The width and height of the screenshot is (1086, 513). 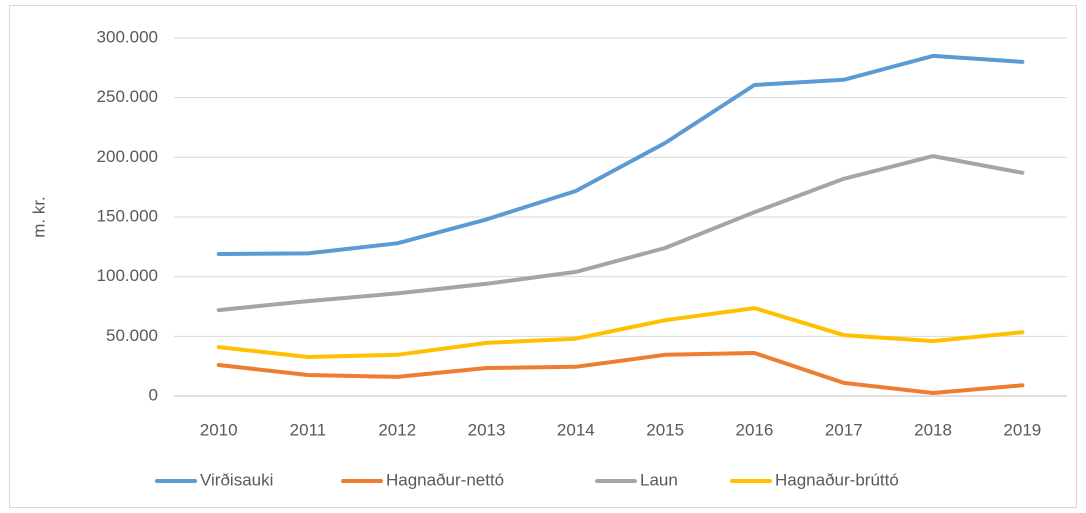 What do you see at coordinates (127, 215) in the screenshot?
I see `y-tick-label: 150.000` at bounding box center [127, 215].